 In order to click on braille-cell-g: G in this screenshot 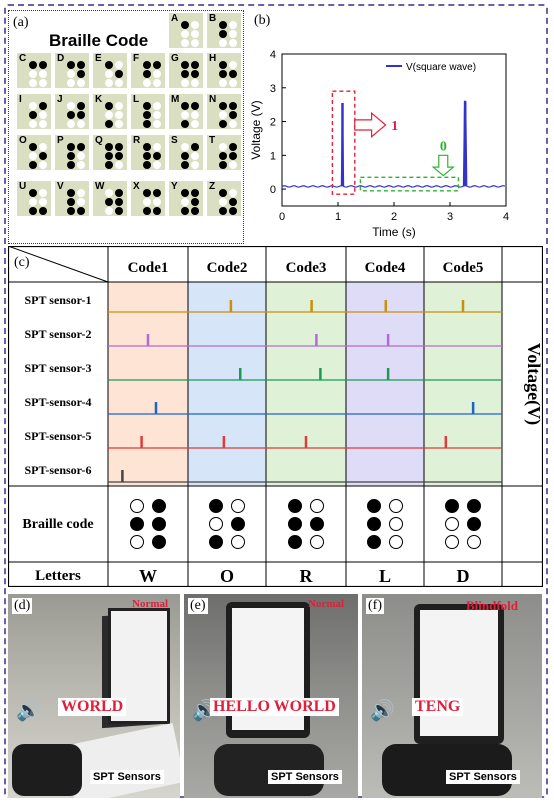, I will do `click(186, 70)`.